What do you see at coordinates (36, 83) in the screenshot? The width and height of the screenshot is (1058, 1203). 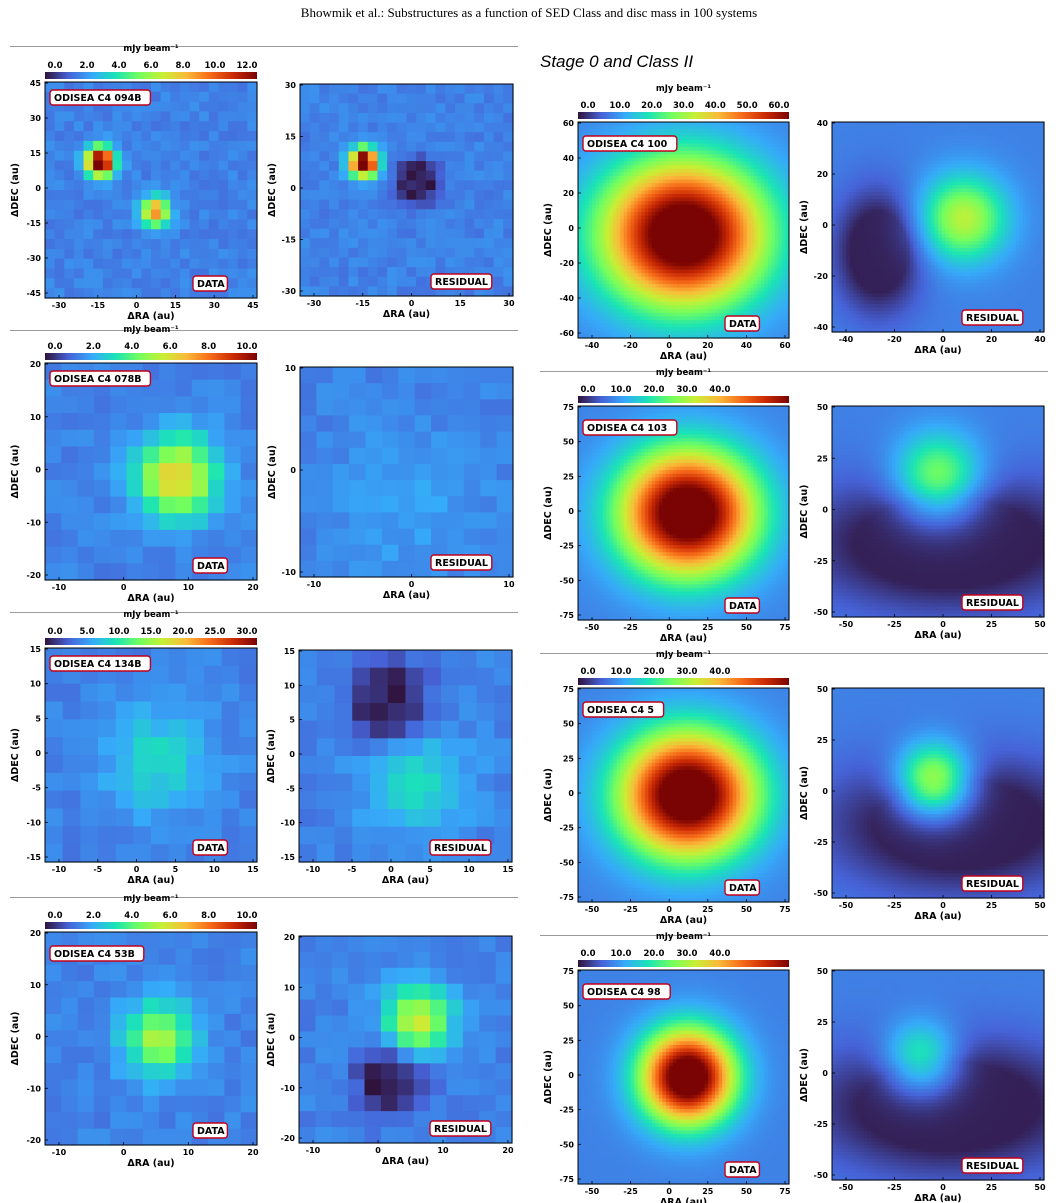 I see `y-tick: 45` at bounding box center [36, 83].